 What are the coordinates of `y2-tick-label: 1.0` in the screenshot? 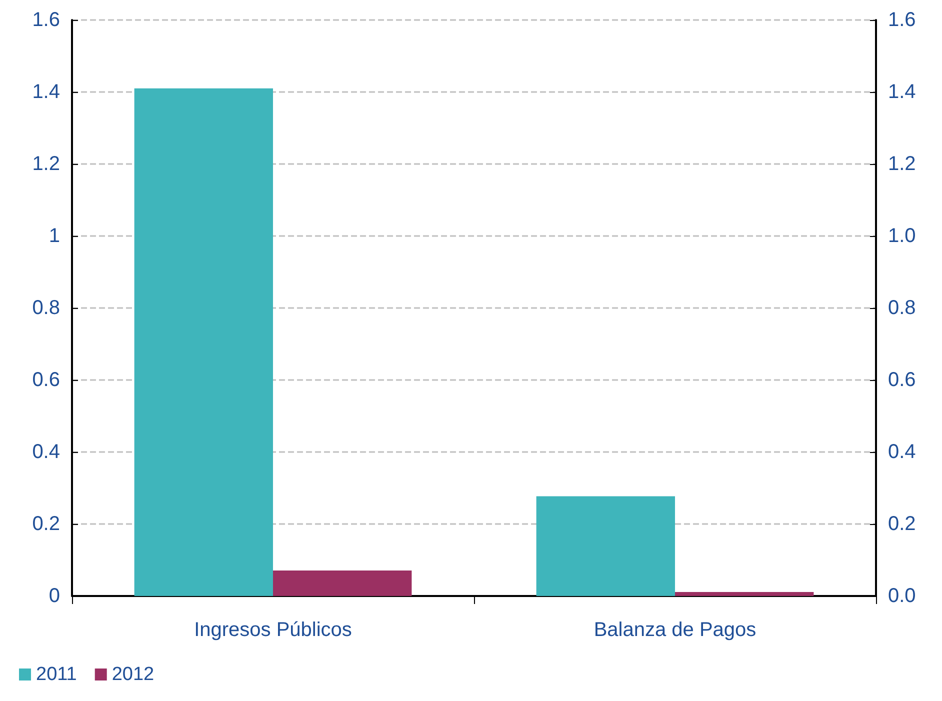 It's located at (902, 236).